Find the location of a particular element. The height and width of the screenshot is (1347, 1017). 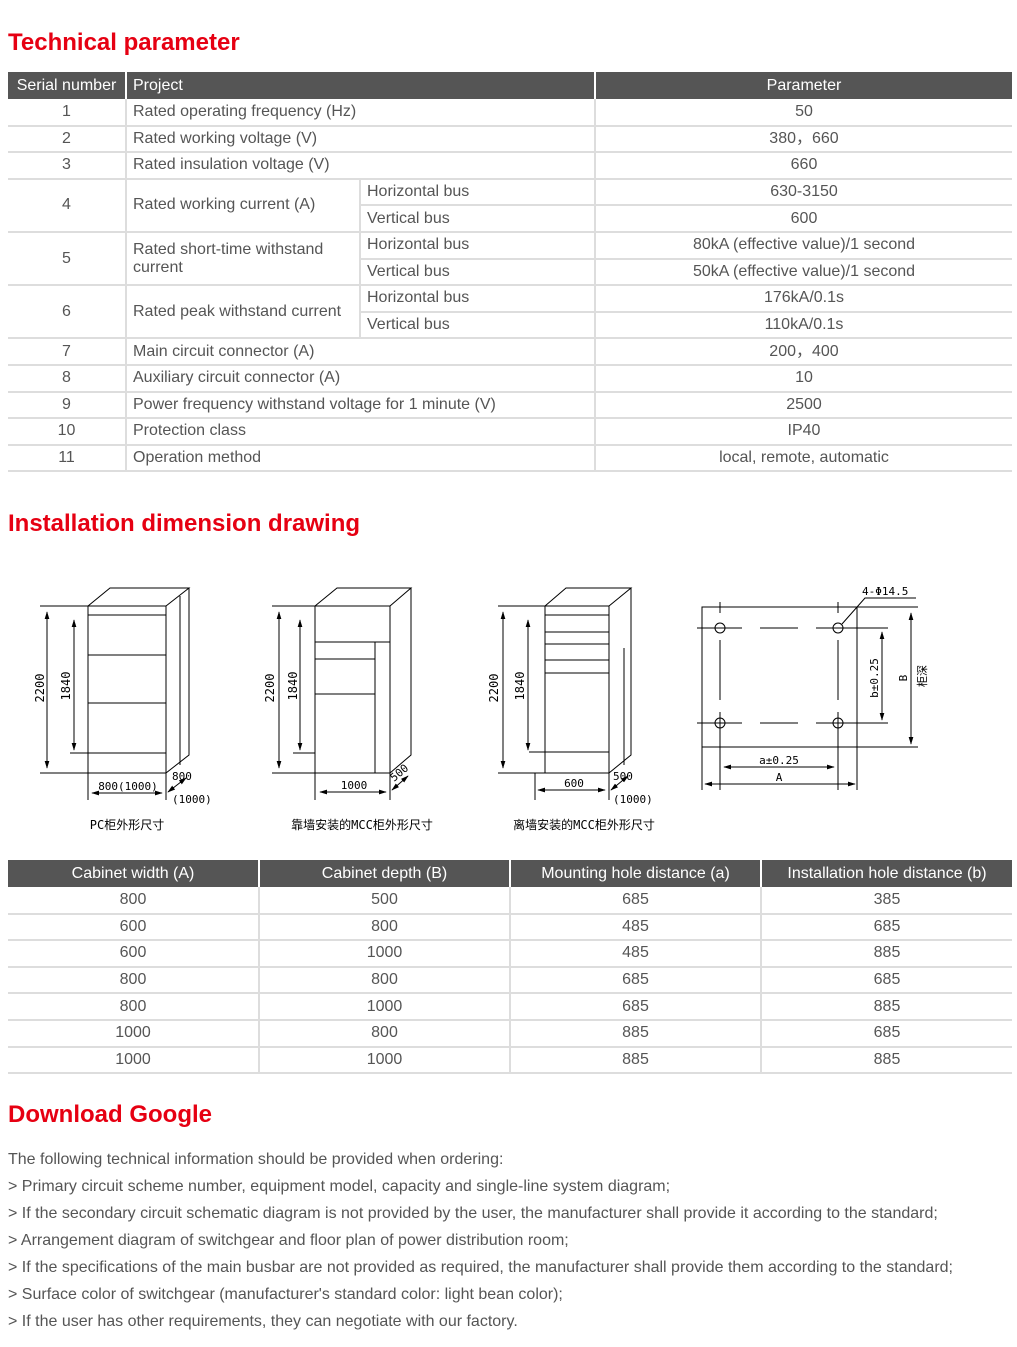

cell-value: 200，400 is located at coordinates (803, 352).